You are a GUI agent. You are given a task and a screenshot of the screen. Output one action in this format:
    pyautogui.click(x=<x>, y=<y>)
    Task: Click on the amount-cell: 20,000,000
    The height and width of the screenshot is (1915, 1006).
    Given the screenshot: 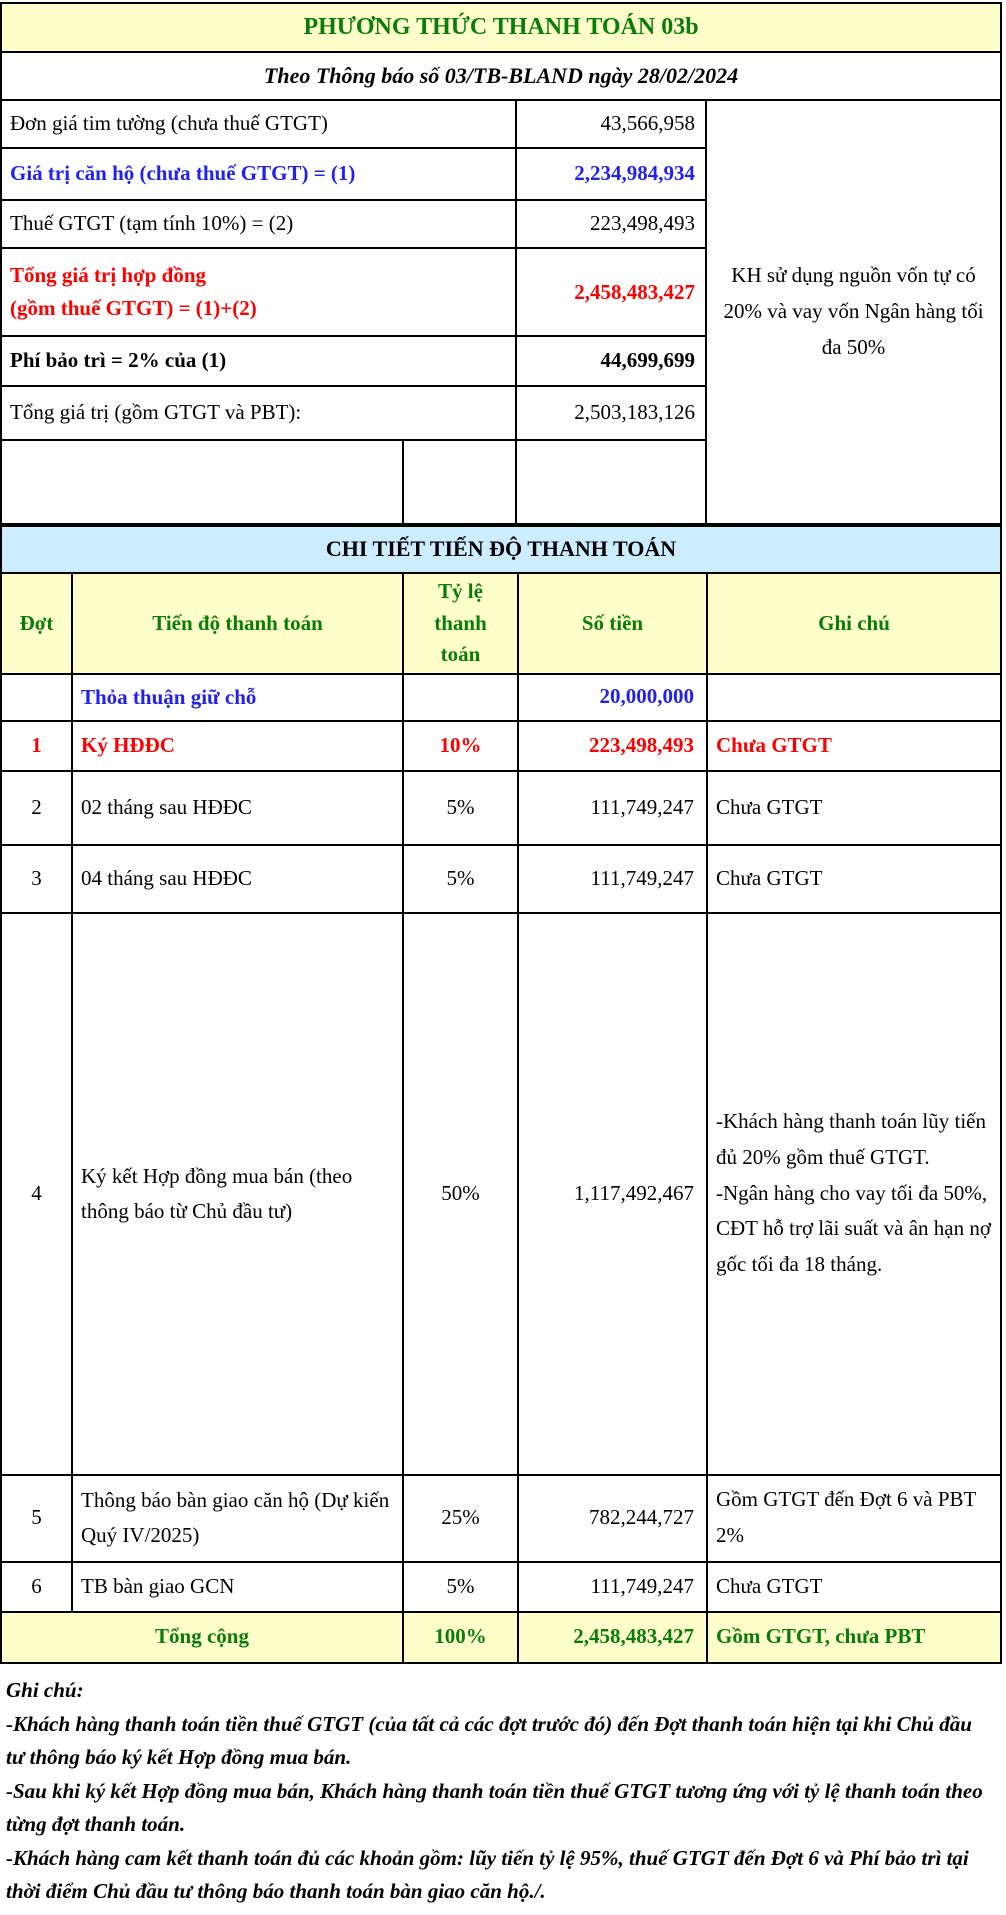 What is the action you would take?
    pyautogui.click(x=612, y=697)
    